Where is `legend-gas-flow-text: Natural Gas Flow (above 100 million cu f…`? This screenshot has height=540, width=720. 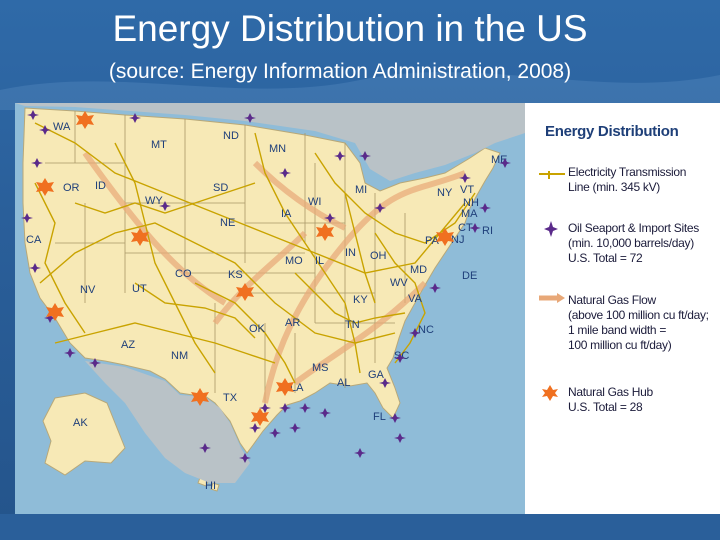 legend-gas-flow-text: Natural Gas Flow (above 100 million cu f… is located at coordinates (638, 323).